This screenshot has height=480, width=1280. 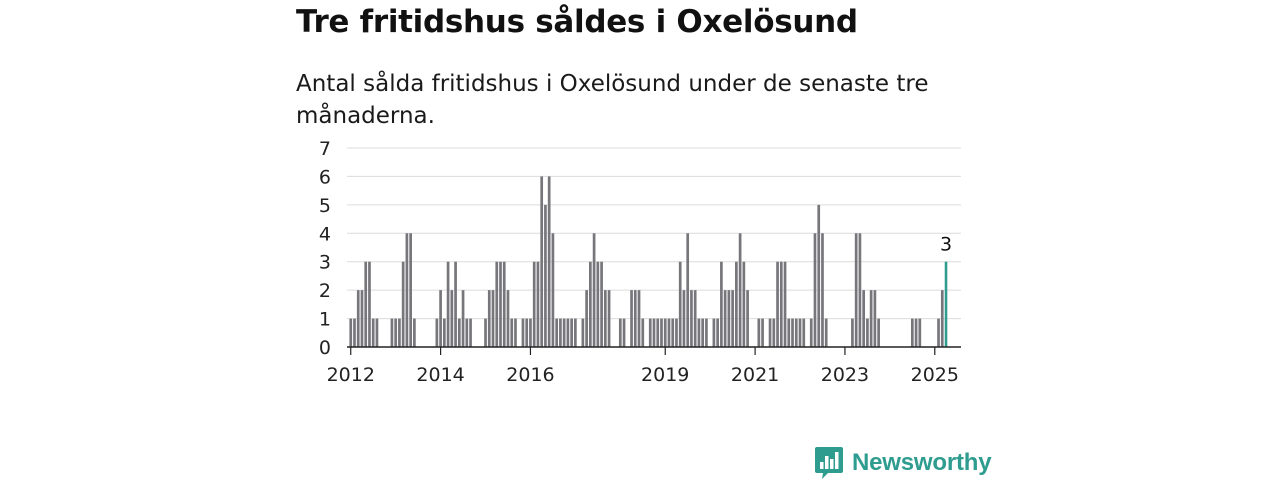 I want to click on y-tick-label: 6, so click(x=325, y=177).